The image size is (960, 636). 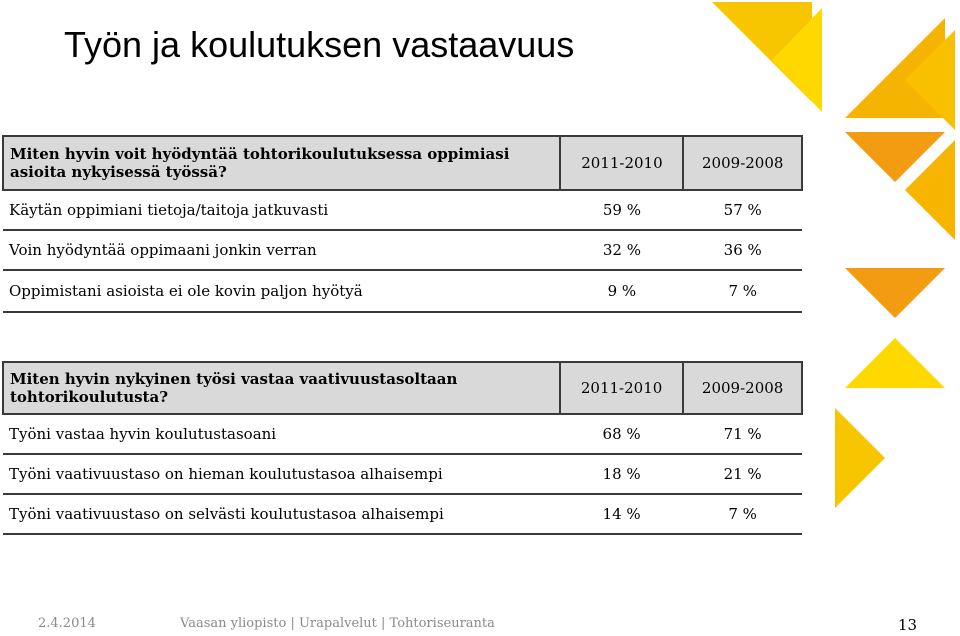 What do you see at coordinates (319, 44) in the screenshot?
I see `slide-title: Työn ja koulutuksen vastaavuus` at bounding box center [319, 44].